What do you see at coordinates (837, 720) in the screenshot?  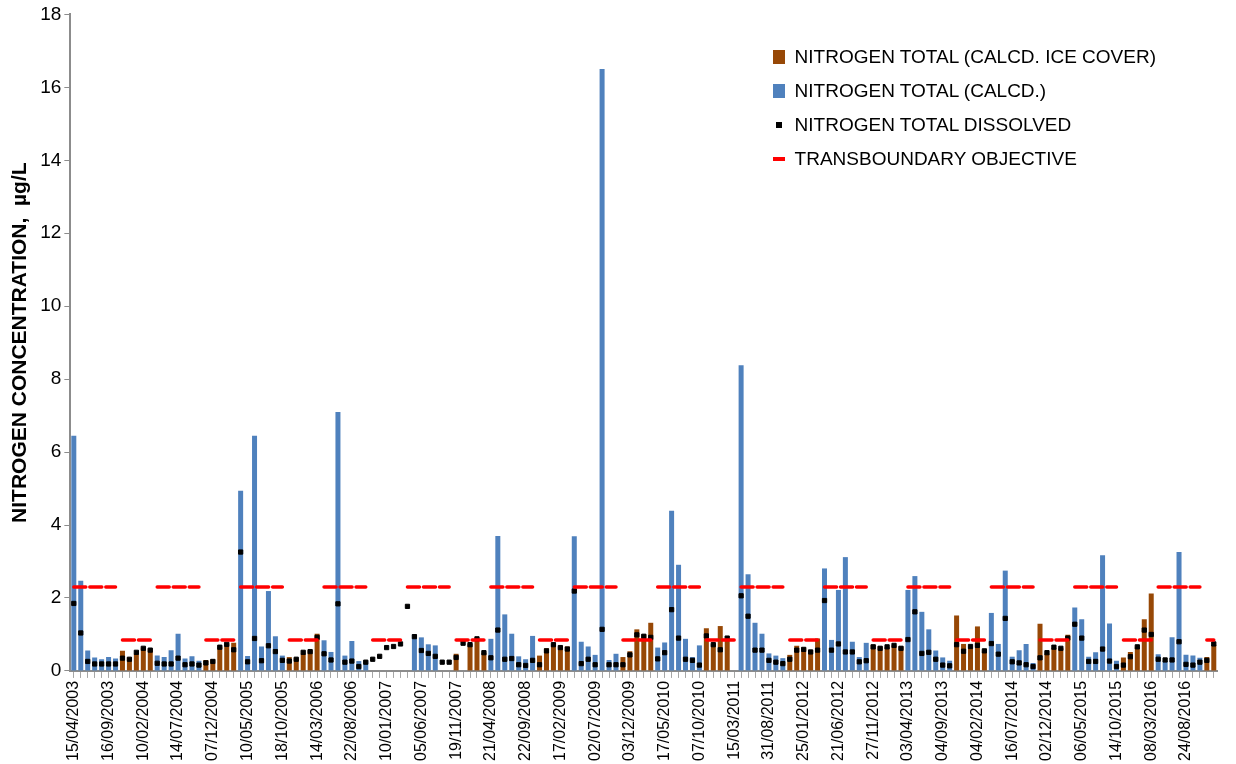 I see `x-tick-label: 21/06/2012` at bounding box center [837, 720].